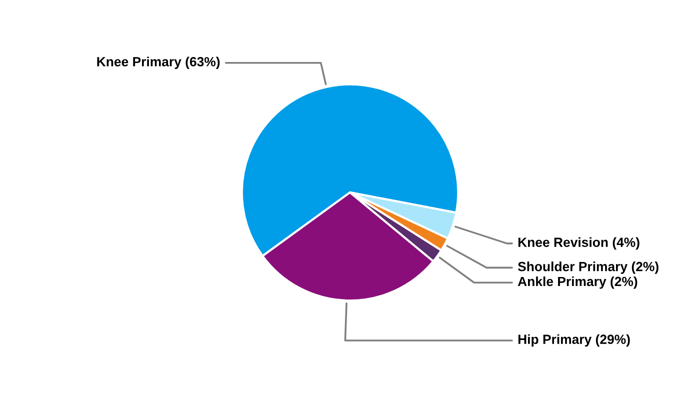 This screenshot has width=700, height=400. I want to click on slice-label: Hip Primary (29%), so click(574, 340).